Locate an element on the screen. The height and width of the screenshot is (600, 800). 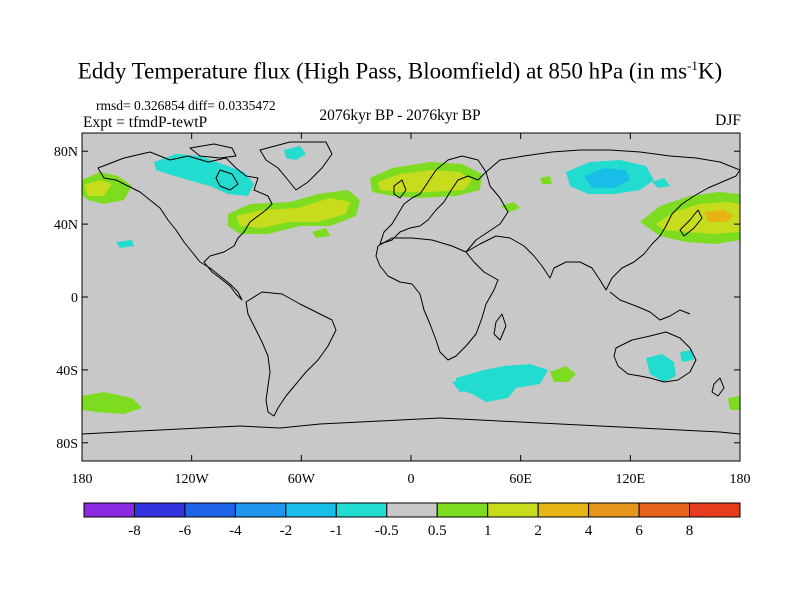
positive-region-south-pacific-east is located at coordinates (734, 403).